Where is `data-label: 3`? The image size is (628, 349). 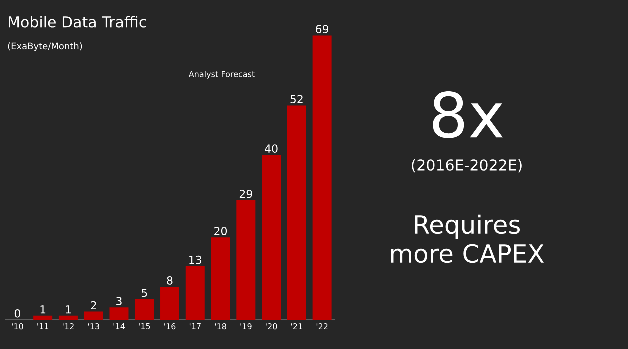 data-label: 3 is located at coordinates (119, 301).